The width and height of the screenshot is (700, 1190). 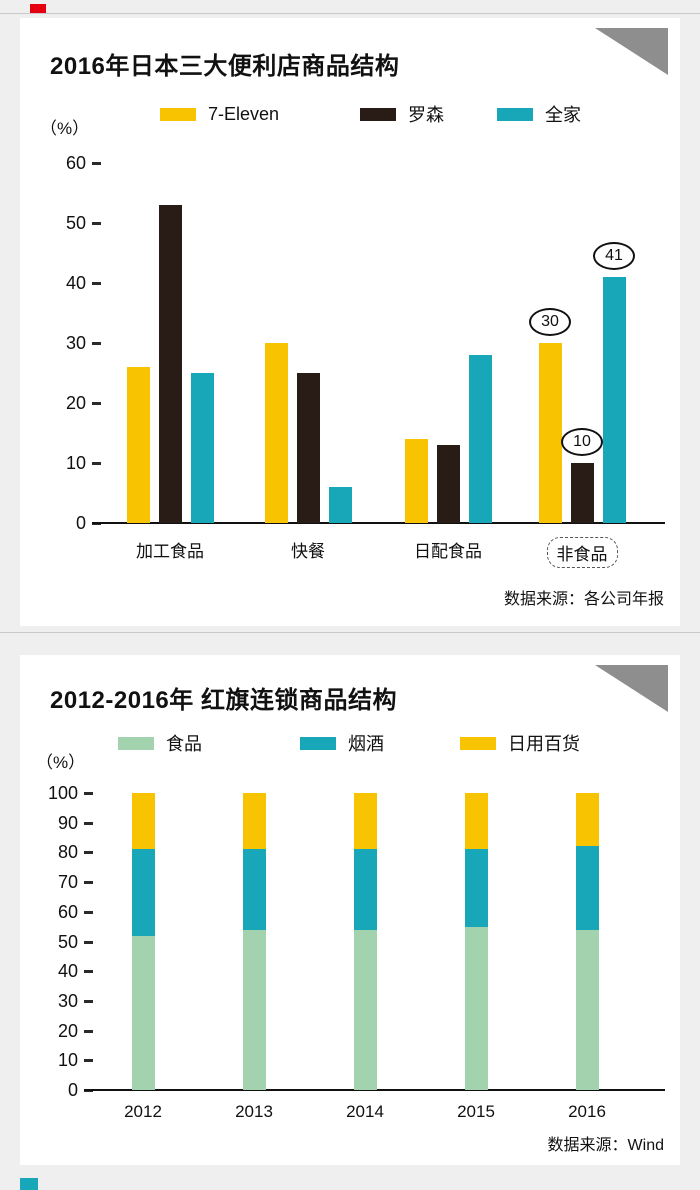 I want to click on legend-item: 日用百货, so click(x=520, y=744).